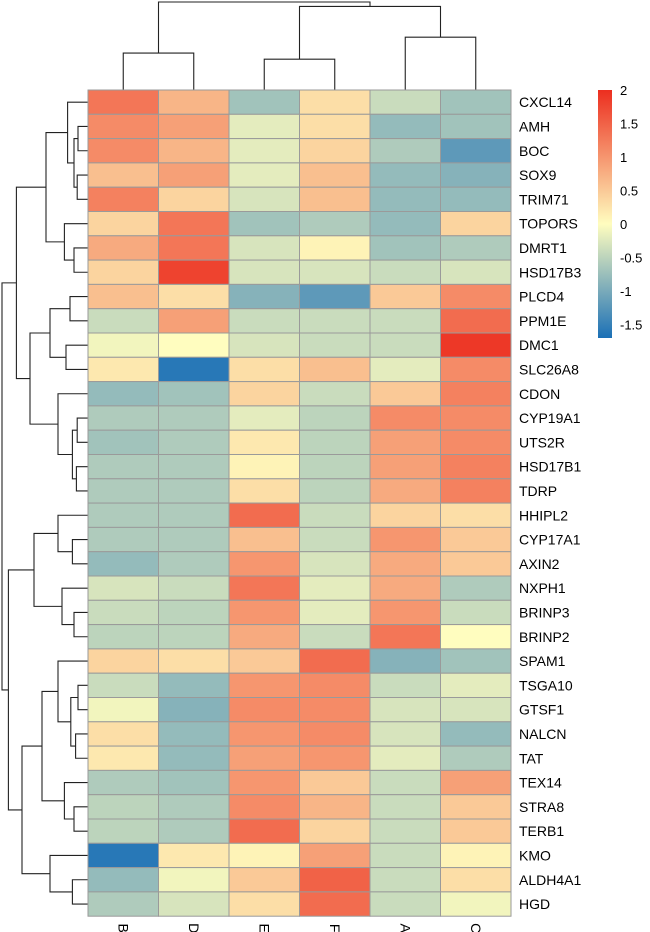 Image resolution: width=650 pixels, height=932 pixels. Describe the element at coordinates (541, 297) in the screenshot. I see `row-label: PLCD4` at that location.